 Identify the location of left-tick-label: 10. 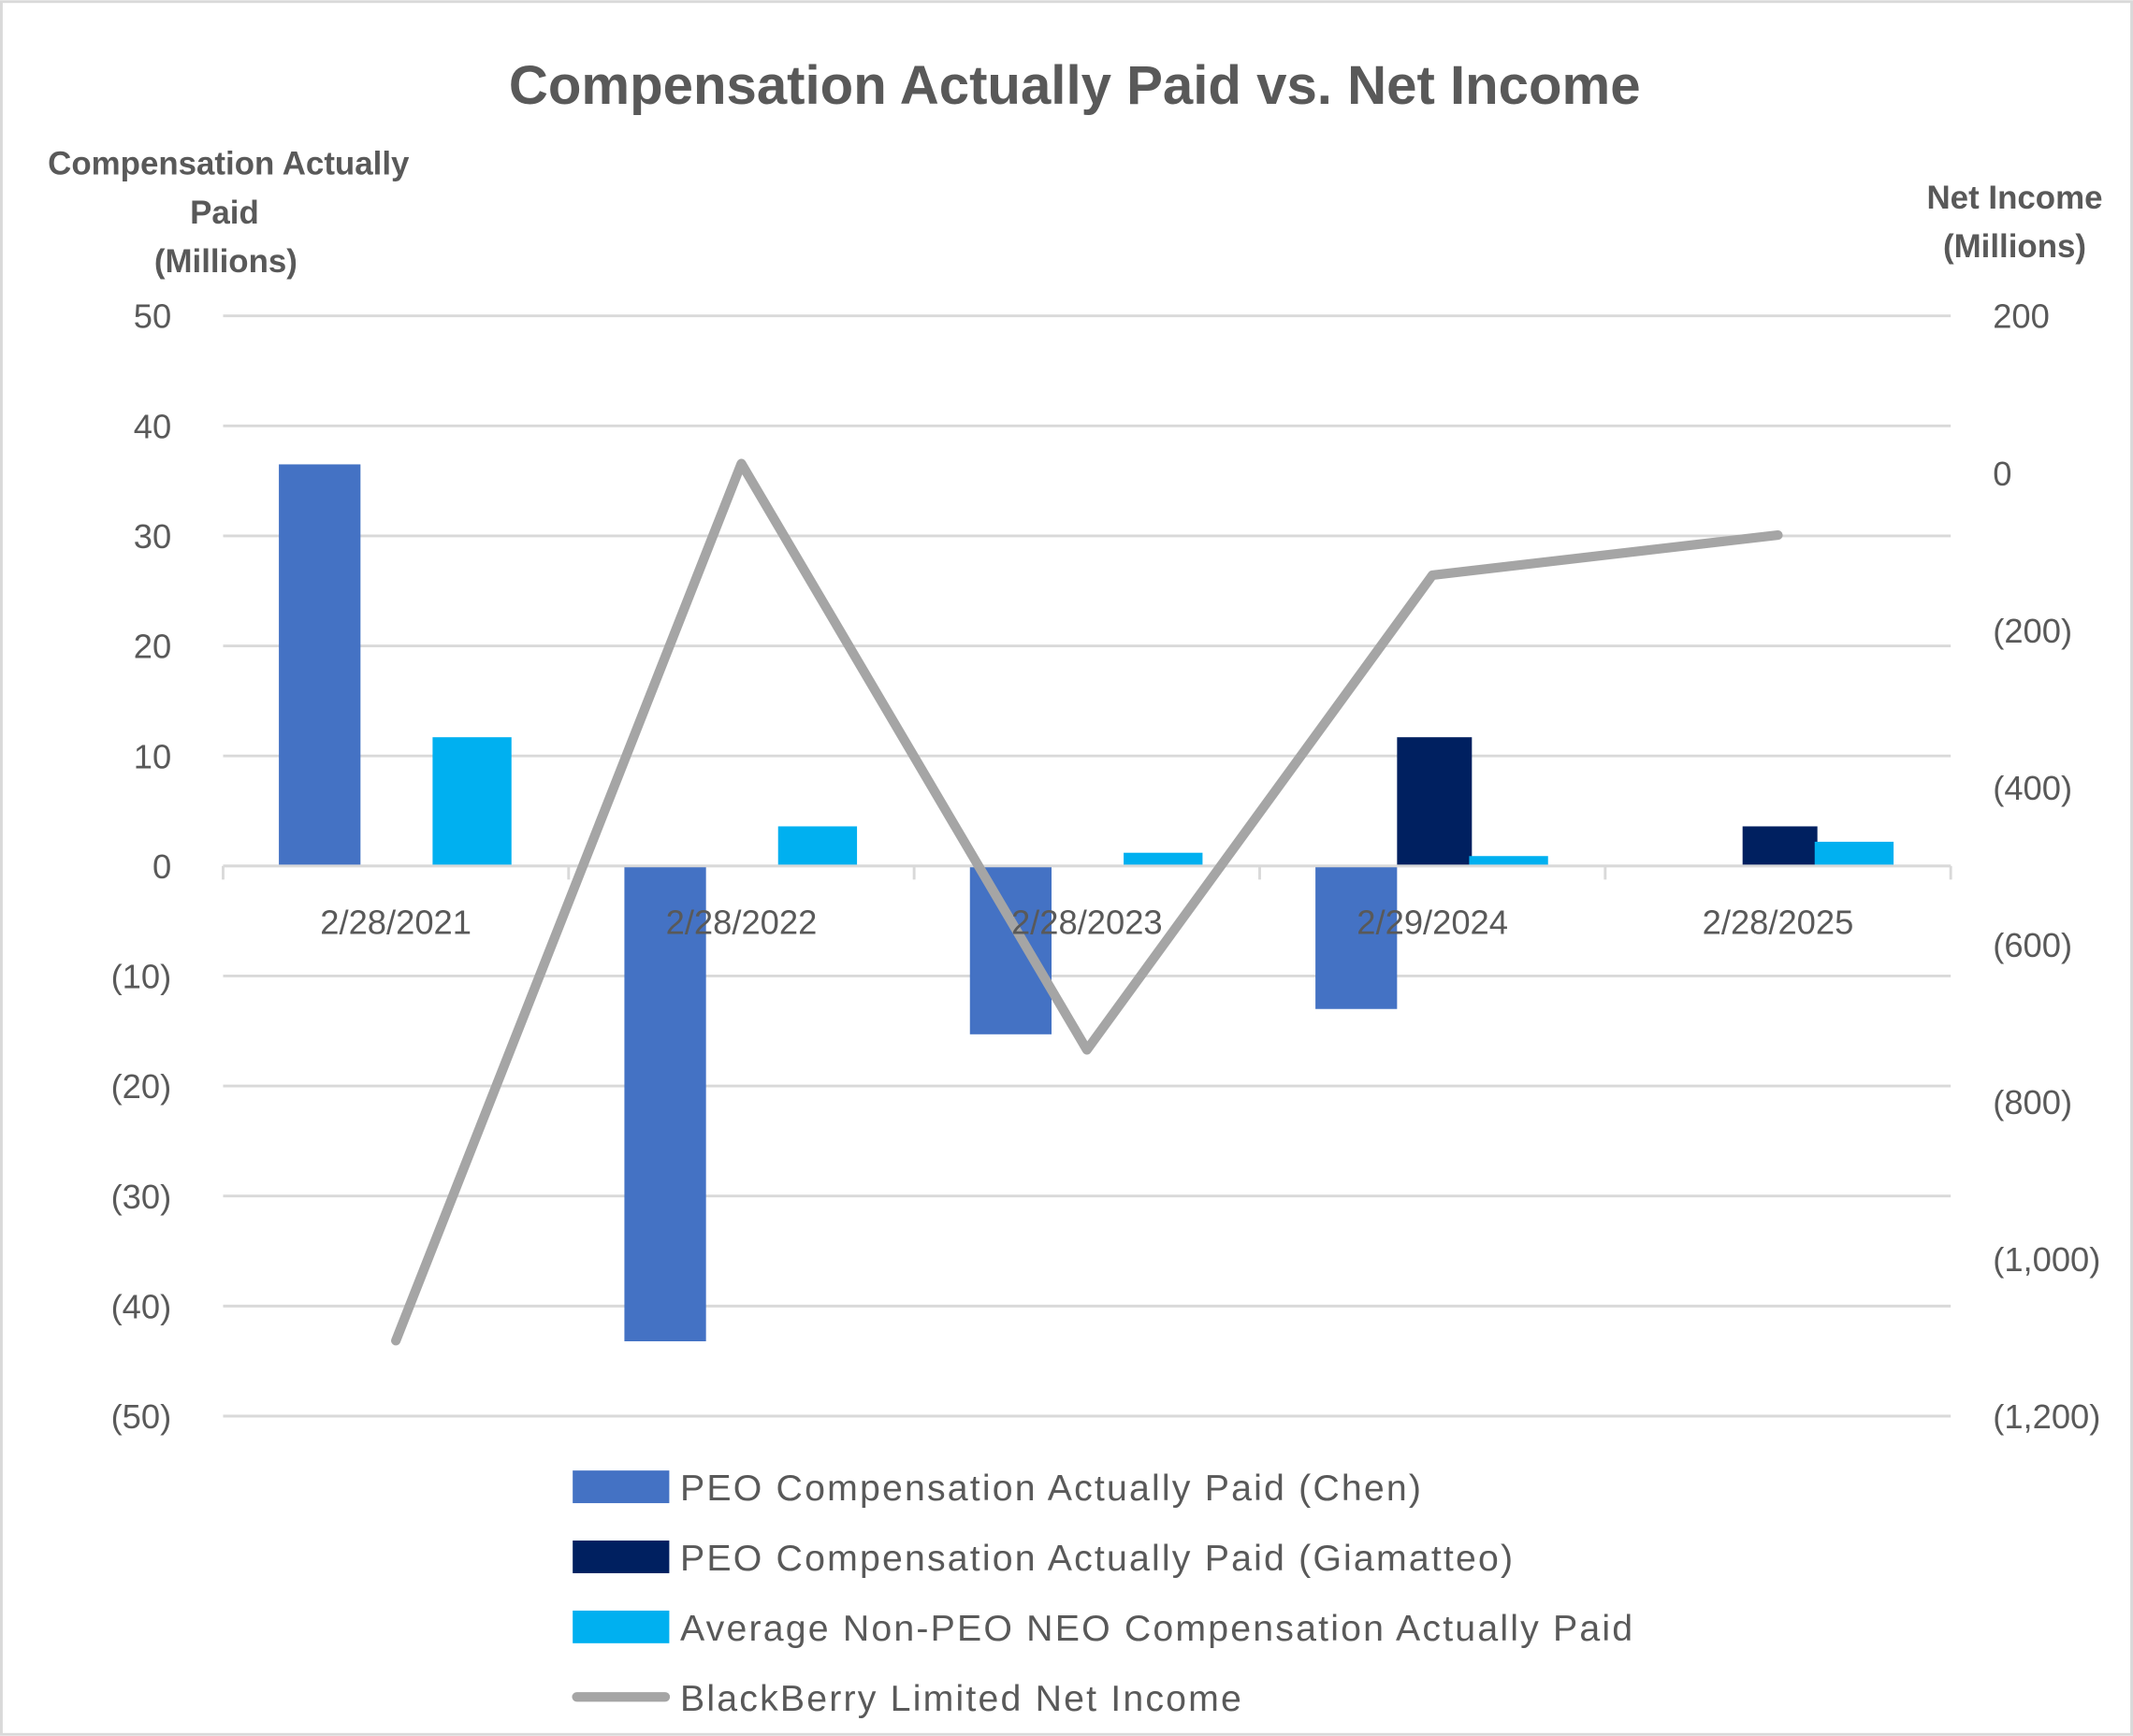
(152, 756).